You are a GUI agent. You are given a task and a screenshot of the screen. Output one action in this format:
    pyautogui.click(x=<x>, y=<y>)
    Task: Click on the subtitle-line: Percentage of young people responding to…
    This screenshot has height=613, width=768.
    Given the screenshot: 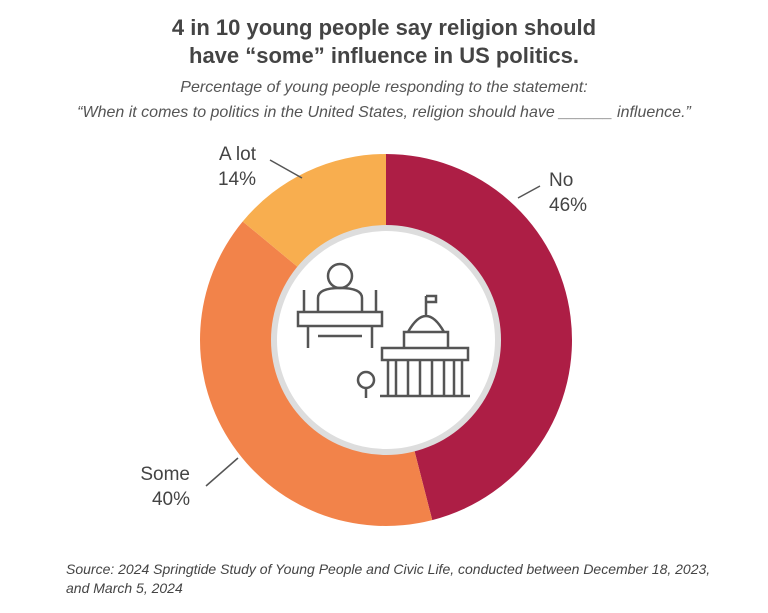 What is the action you would take?
    pyautogui.click(x=384, y=87)
    